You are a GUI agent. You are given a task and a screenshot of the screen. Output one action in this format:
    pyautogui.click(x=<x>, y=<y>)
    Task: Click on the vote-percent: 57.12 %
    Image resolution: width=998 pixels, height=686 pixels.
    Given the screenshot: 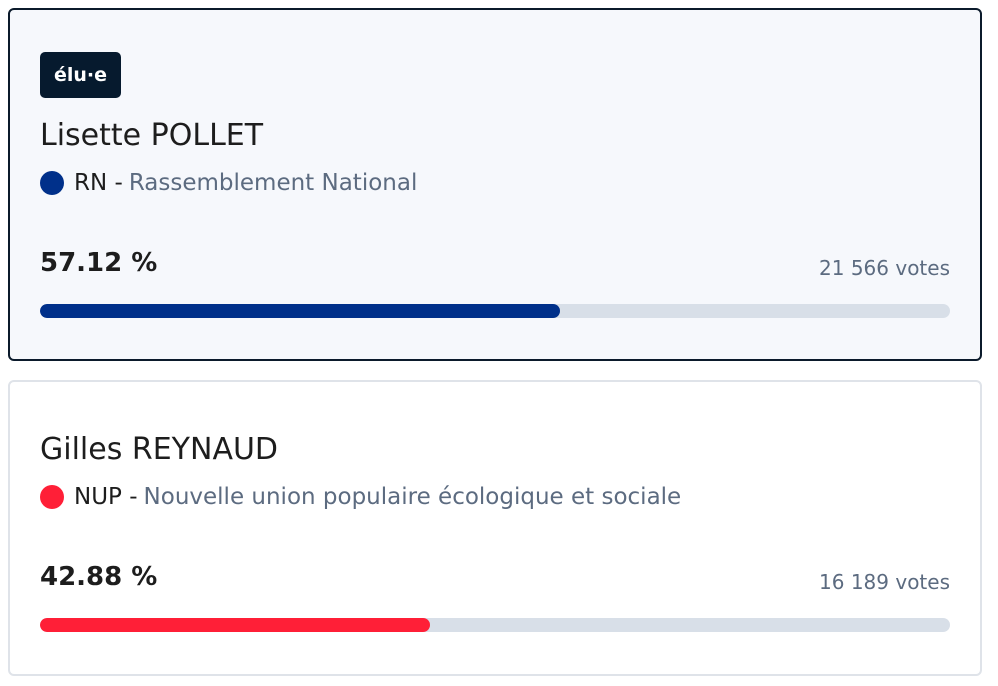 What is the action you would take?
    pyautogui.click(x=99, y=263)
    